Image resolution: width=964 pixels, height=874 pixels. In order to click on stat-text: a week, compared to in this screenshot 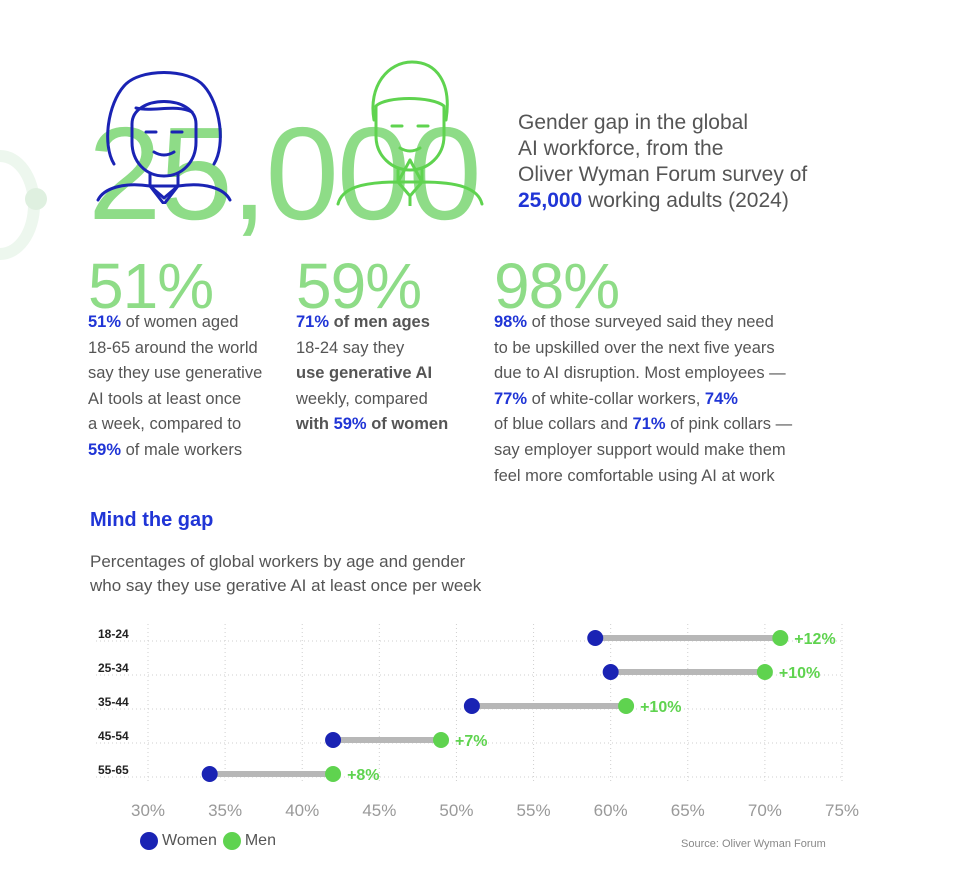, I will do `click(165, 424)`.